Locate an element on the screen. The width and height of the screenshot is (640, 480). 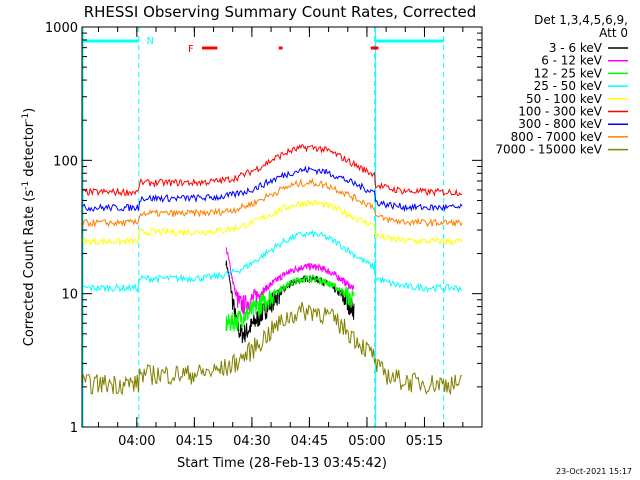
legend-entry-label: 3 - 6 keV is located at coordinates (576, 48).